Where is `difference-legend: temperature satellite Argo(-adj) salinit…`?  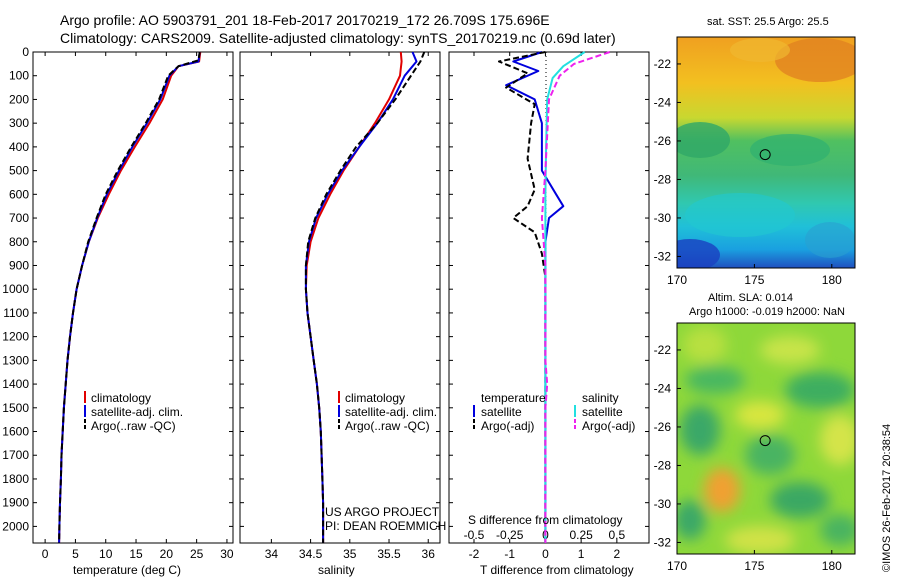 difference-legend: temperature satellite Argo(-adj) salinit… is located at coordinates (554, 412).